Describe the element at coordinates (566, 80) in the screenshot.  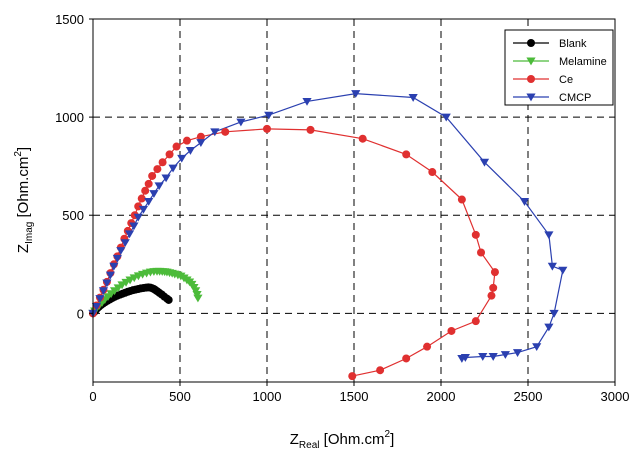
I see `legend-label-ce: Ce` at that location.